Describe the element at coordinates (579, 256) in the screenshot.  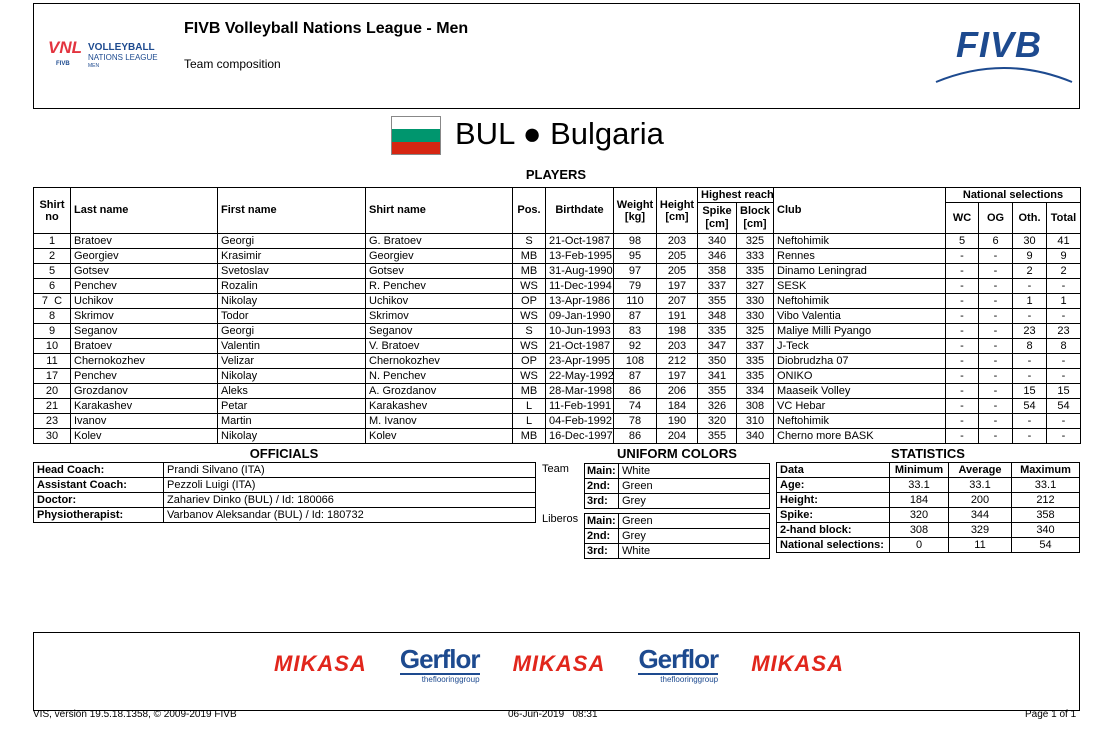
I see `cell-birthdate: 13-Feb-1995` at that location.